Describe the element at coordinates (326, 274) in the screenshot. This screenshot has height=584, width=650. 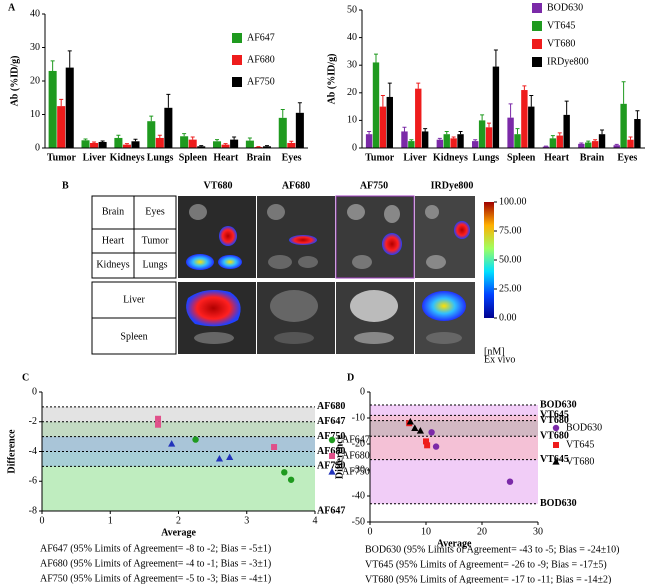
I see `ex-vivo-images` at that location.